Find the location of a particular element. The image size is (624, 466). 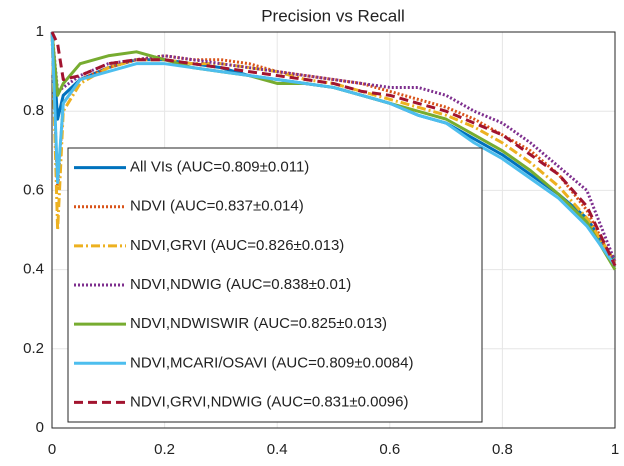

x-tick-label: 1 is located at coordinates (615, 449).